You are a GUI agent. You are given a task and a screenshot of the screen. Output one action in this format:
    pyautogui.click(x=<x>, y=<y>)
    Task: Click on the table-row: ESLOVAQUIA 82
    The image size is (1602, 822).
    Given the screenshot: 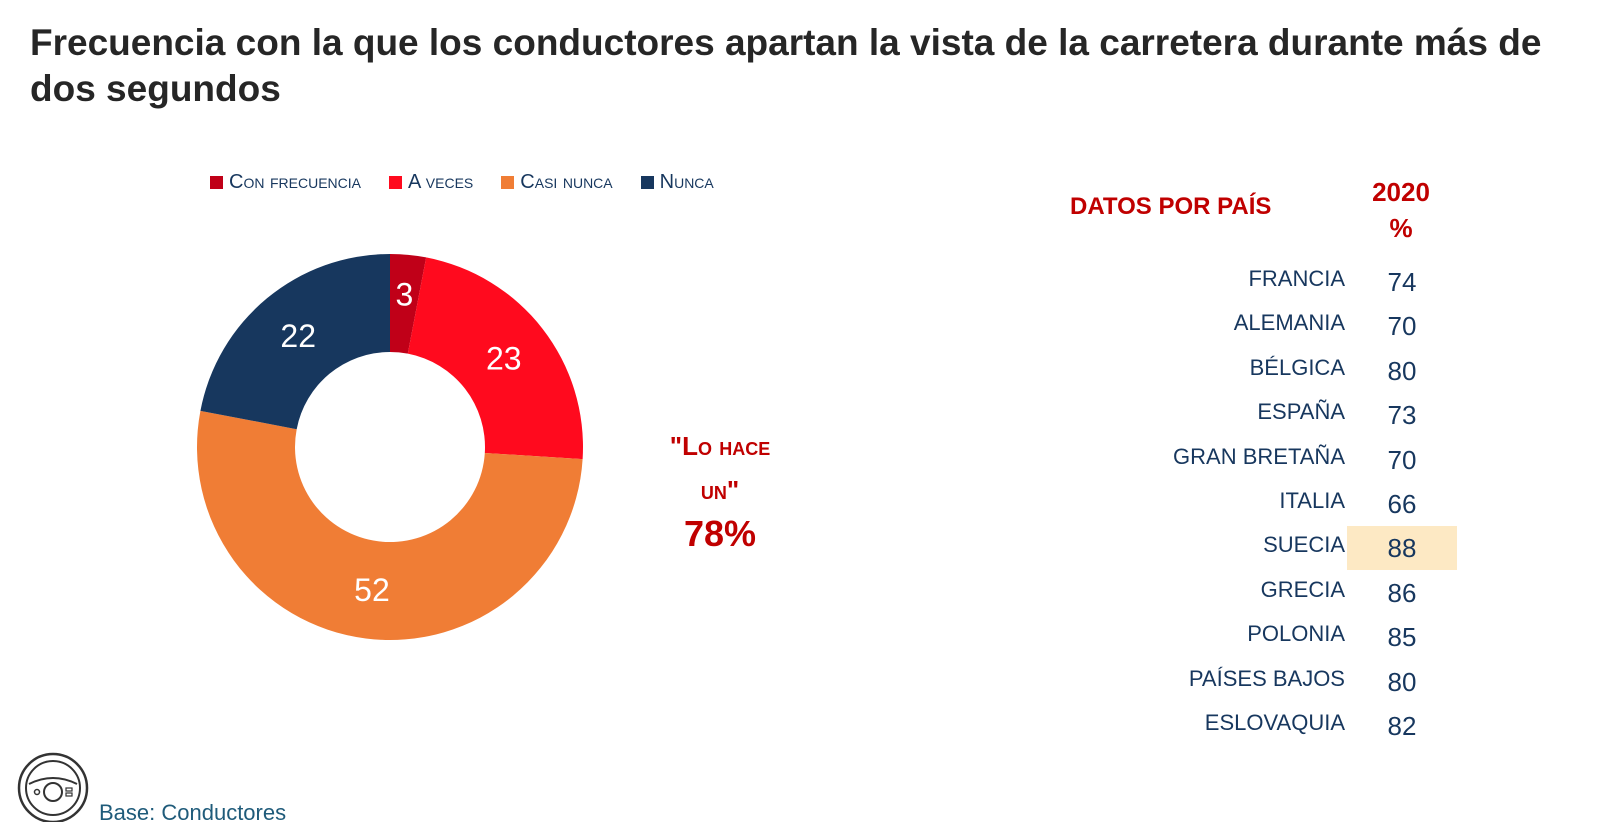 What is the action you would take?
    pyautogui.click(x=1280, y=724)
    